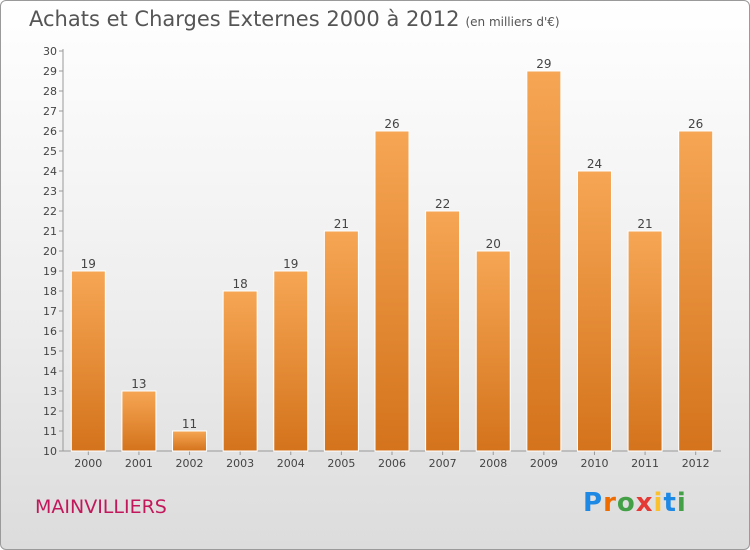 This screenshot has height=550, width=750. I want to click on x-tick-label-2003: 2003, so click(240, 463).